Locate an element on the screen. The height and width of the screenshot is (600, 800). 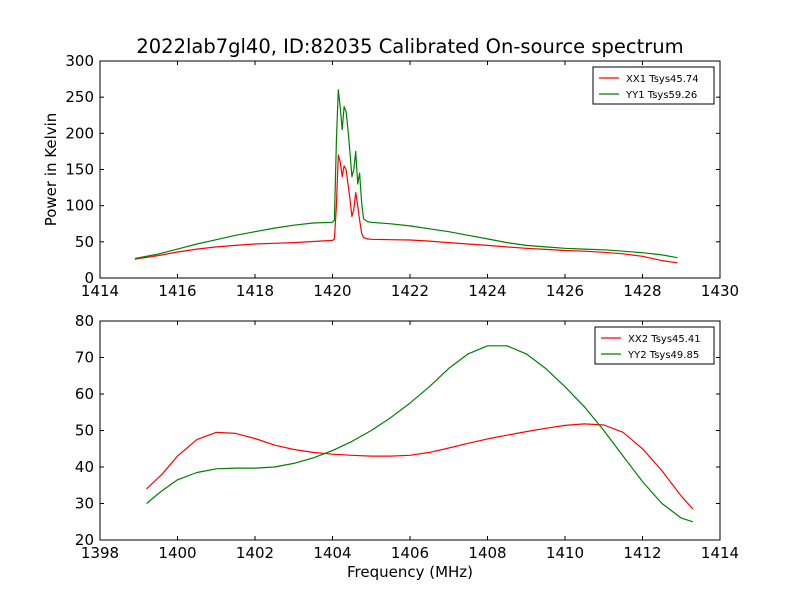
x-tick-label: 1406 is located at coordinates (410, 553).